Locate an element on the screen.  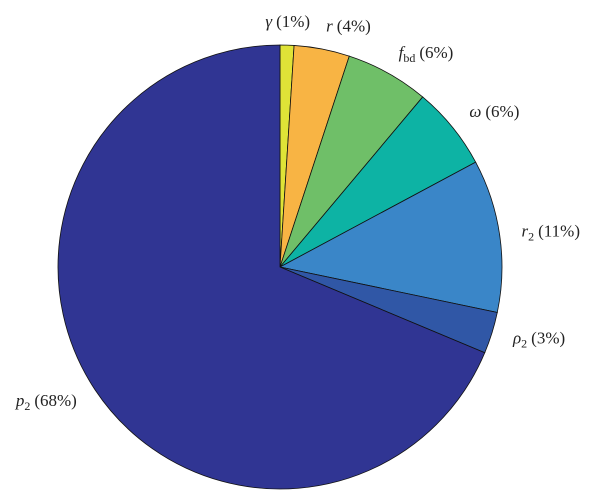
slice-value-label: (4%) is located at coordinates (354, 25).